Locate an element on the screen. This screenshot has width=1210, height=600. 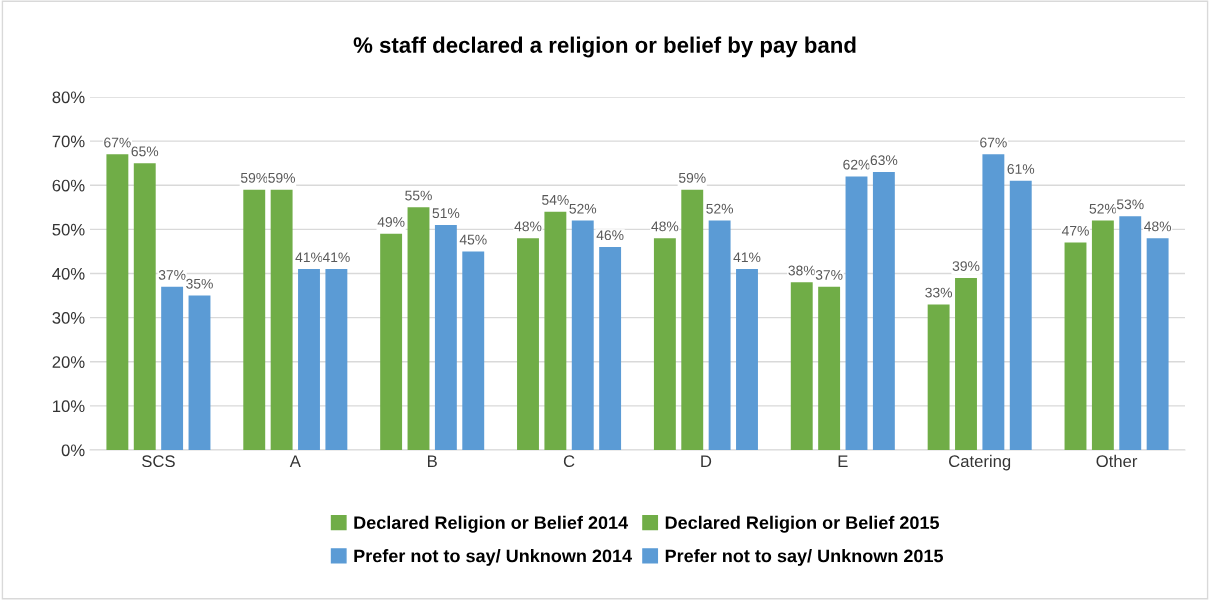
x-tick-label: Catering is located at coordinates (980, 462).